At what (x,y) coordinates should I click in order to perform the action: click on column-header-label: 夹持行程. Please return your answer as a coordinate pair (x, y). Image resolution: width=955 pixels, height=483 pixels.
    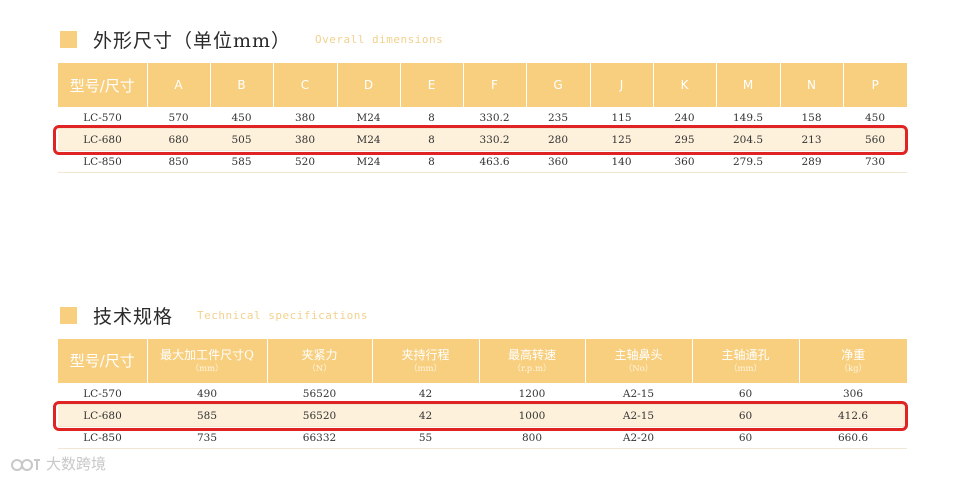
    Looking at the image, I should click on (425, 354).